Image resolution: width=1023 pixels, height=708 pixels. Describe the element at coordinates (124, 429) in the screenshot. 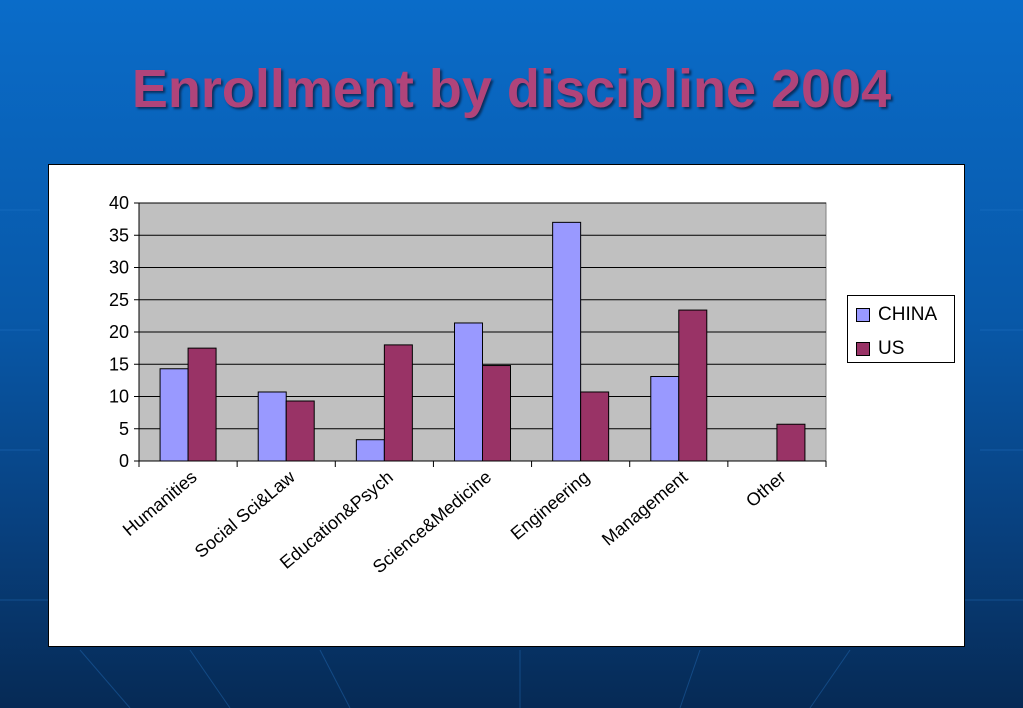

I see `y-tick-label: 5` at that location.